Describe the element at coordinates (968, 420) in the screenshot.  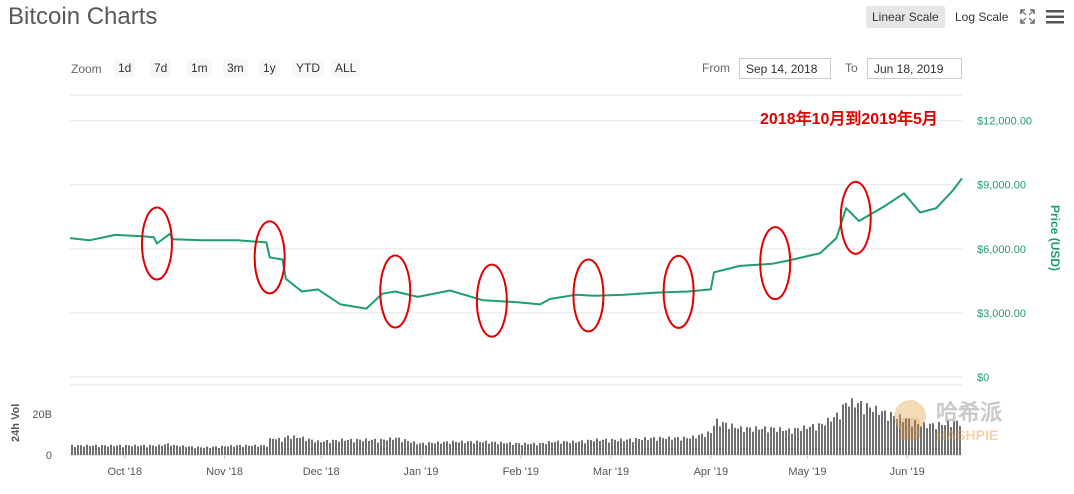
I see `watermark-logo: 哈希派 HASHPIE` at that location.